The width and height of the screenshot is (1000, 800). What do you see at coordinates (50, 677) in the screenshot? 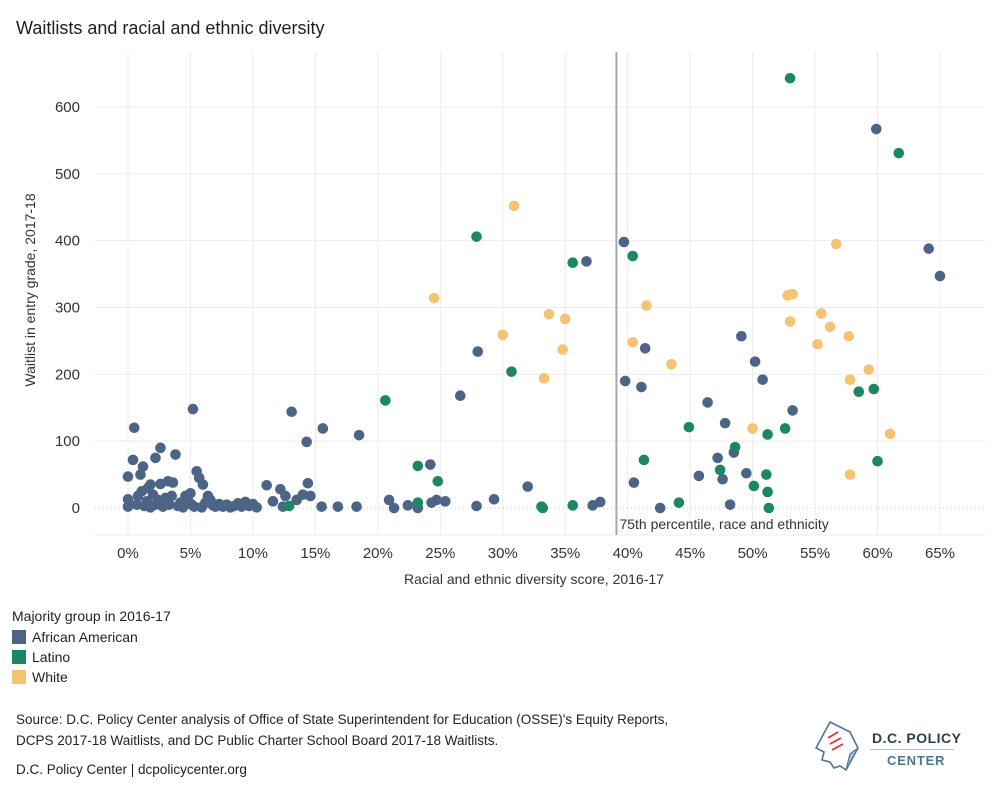
I see `legend-label: White` at bounding box center [50, 677].